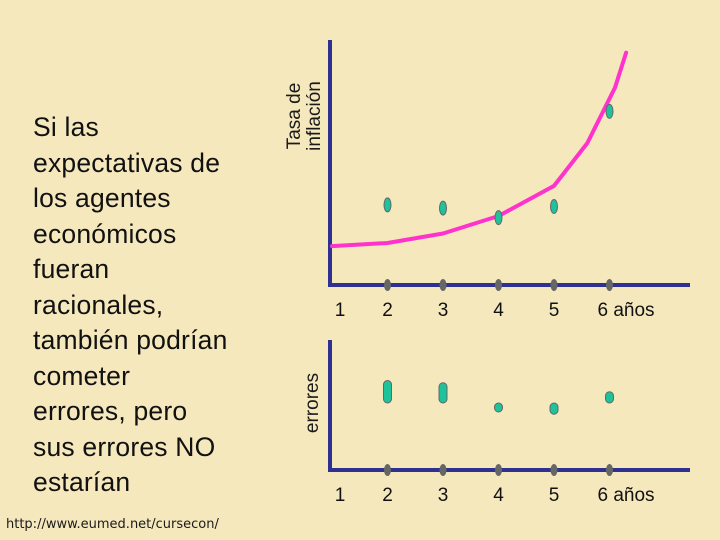 The height and width of the screenshot is (540, 720). Describe the element at coordinates (340, 495) in the screenshot. I see `x-tick-label-1-0: 1` at that location.